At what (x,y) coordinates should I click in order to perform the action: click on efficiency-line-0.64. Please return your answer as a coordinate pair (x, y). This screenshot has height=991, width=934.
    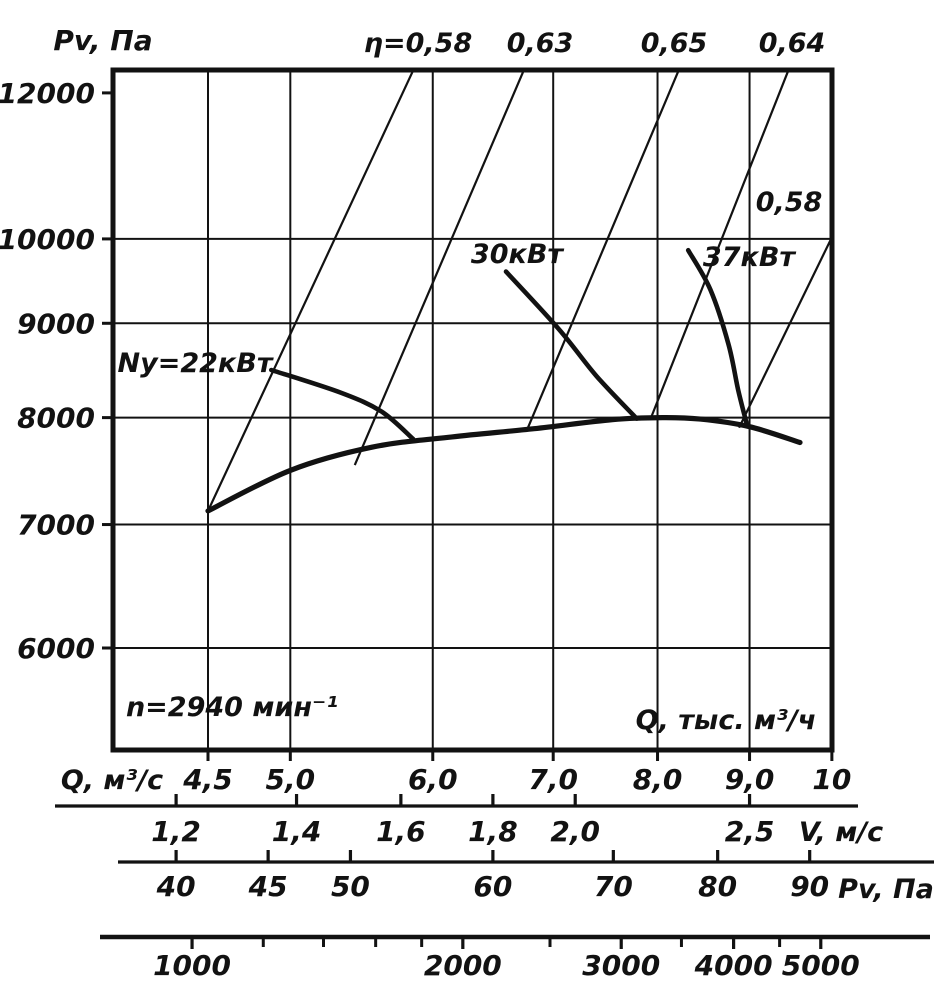
    Looking at the image, I should click on (720, 243).